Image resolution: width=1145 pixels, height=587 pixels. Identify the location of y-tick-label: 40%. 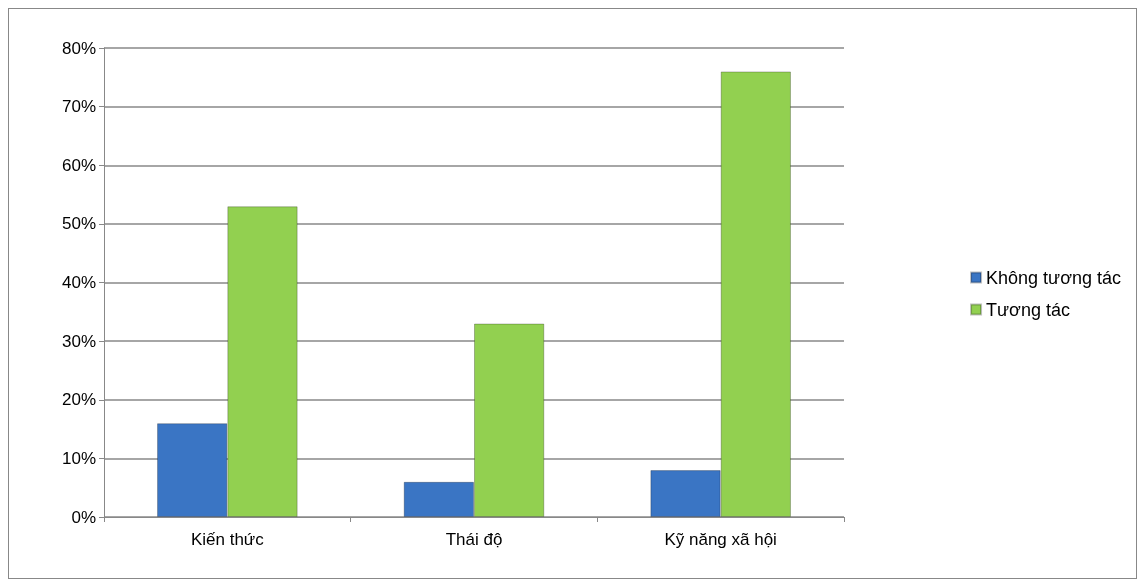
(78, 282).